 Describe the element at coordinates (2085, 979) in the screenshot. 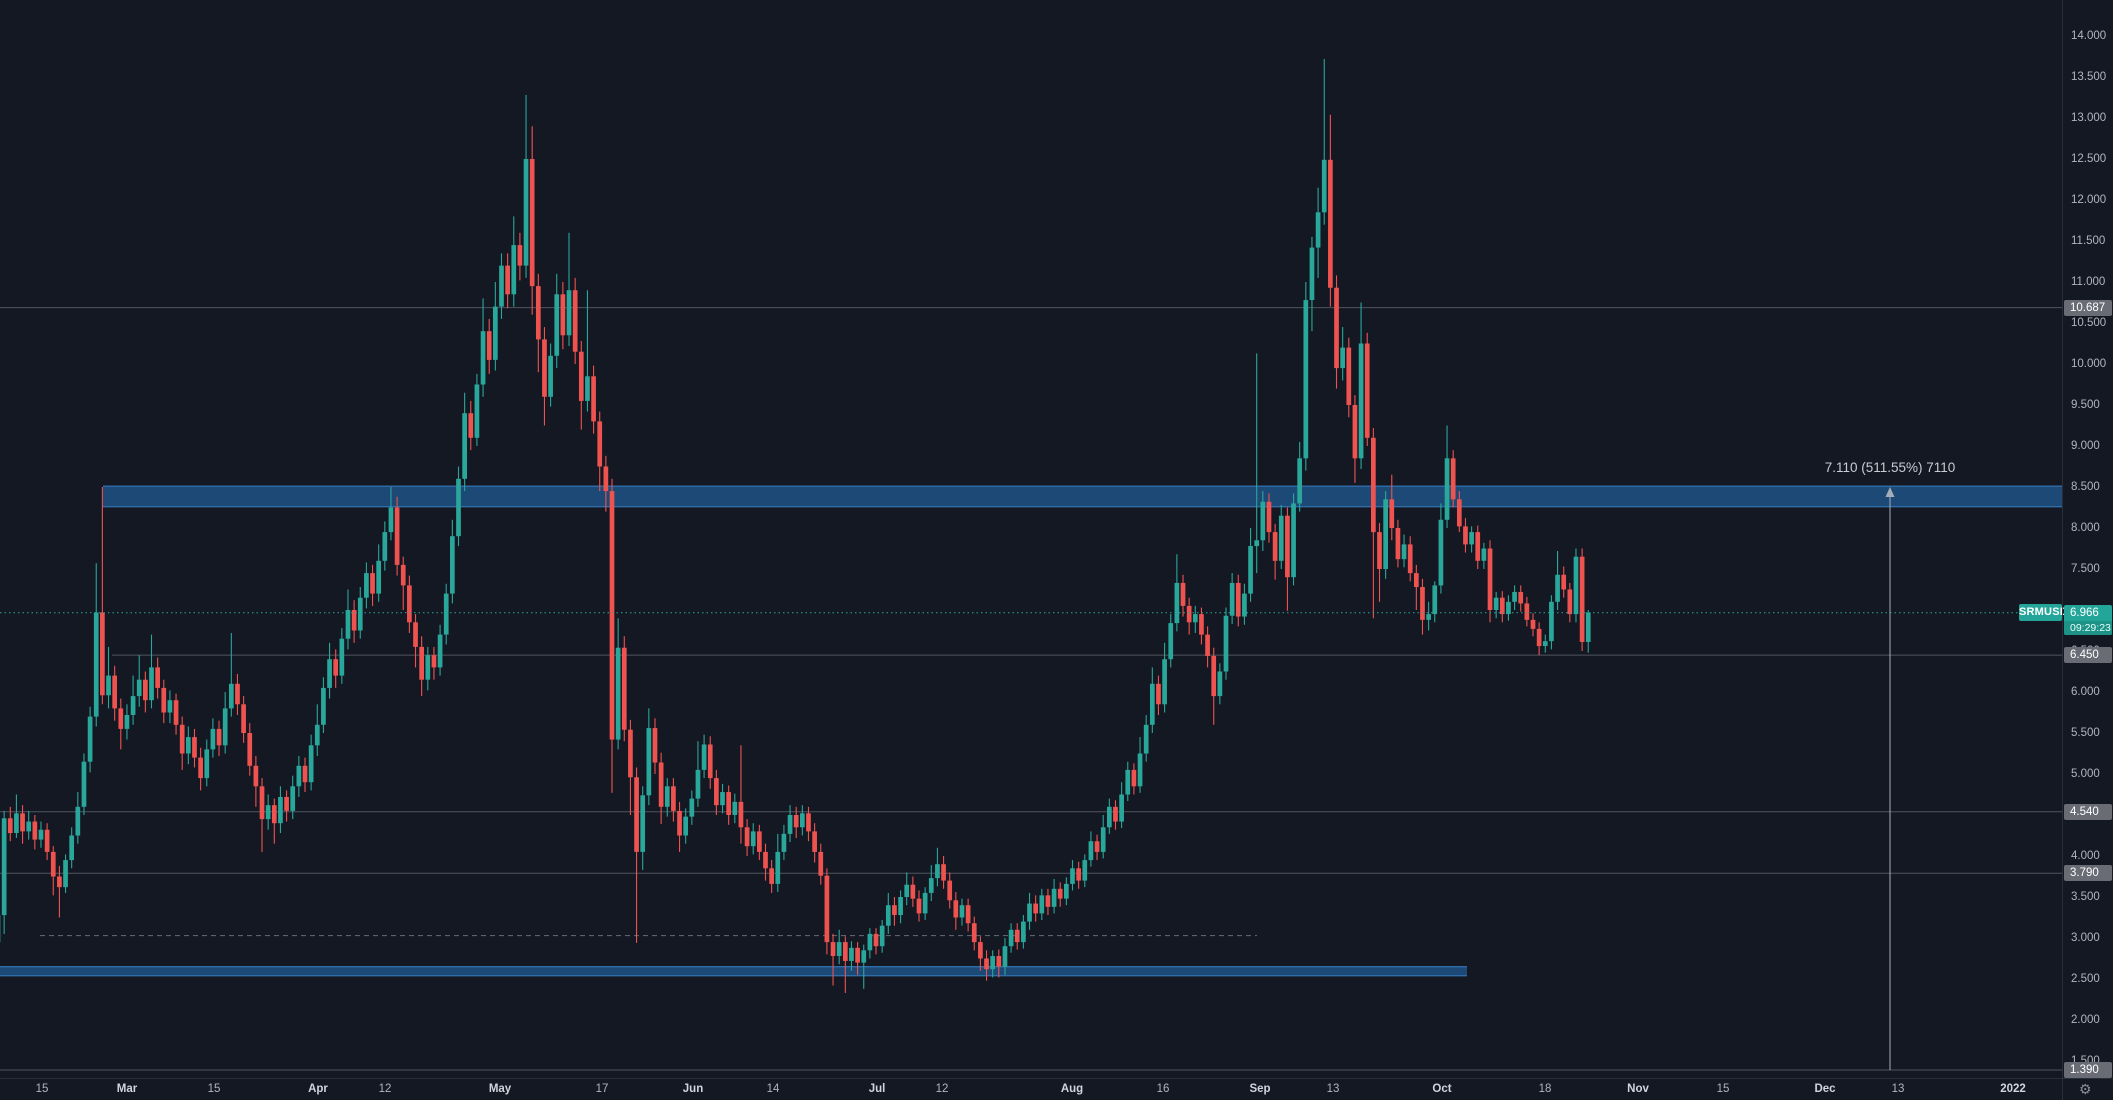

I see `price-tick-2.500: 2.500` at that location.